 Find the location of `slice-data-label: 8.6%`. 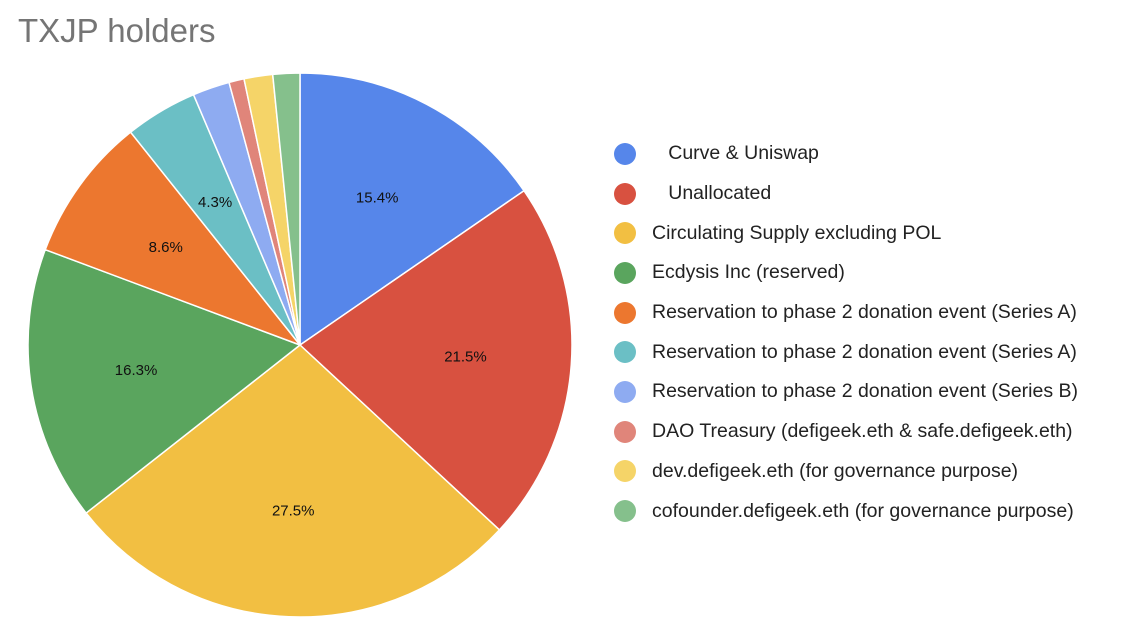

slice-data-label: 8.6% is located at coordinates (166, 247).